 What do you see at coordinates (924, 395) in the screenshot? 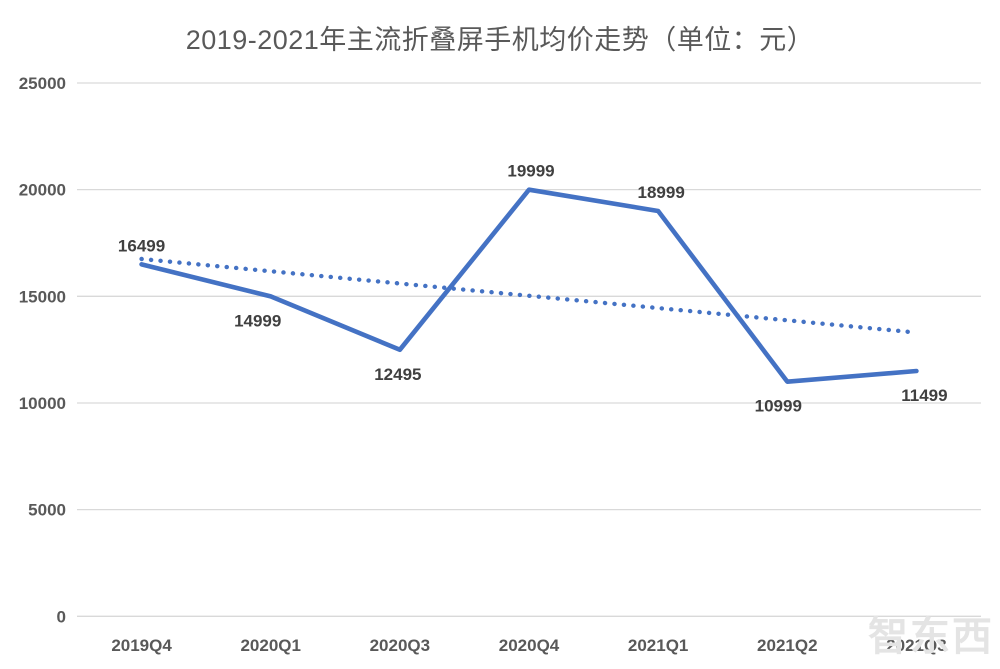
I see `data-label: 11499` at bounding box center [924, 395].